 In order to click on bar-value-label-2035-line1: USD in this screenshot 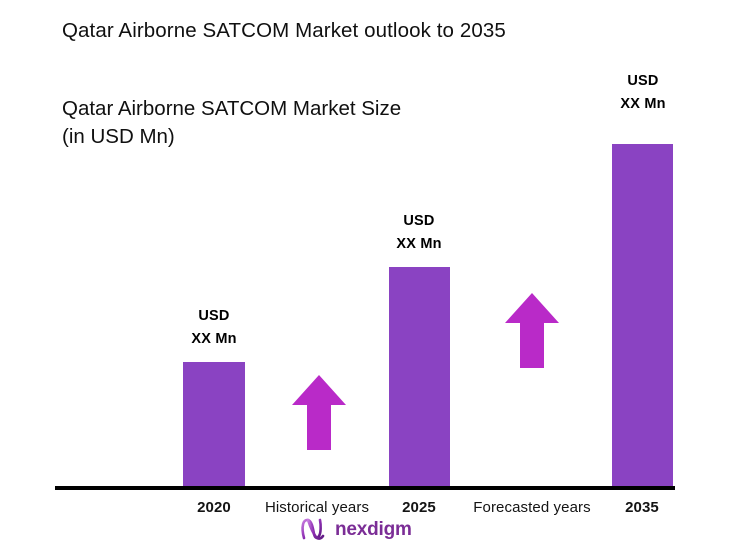, I will do `click(643, 81)`.